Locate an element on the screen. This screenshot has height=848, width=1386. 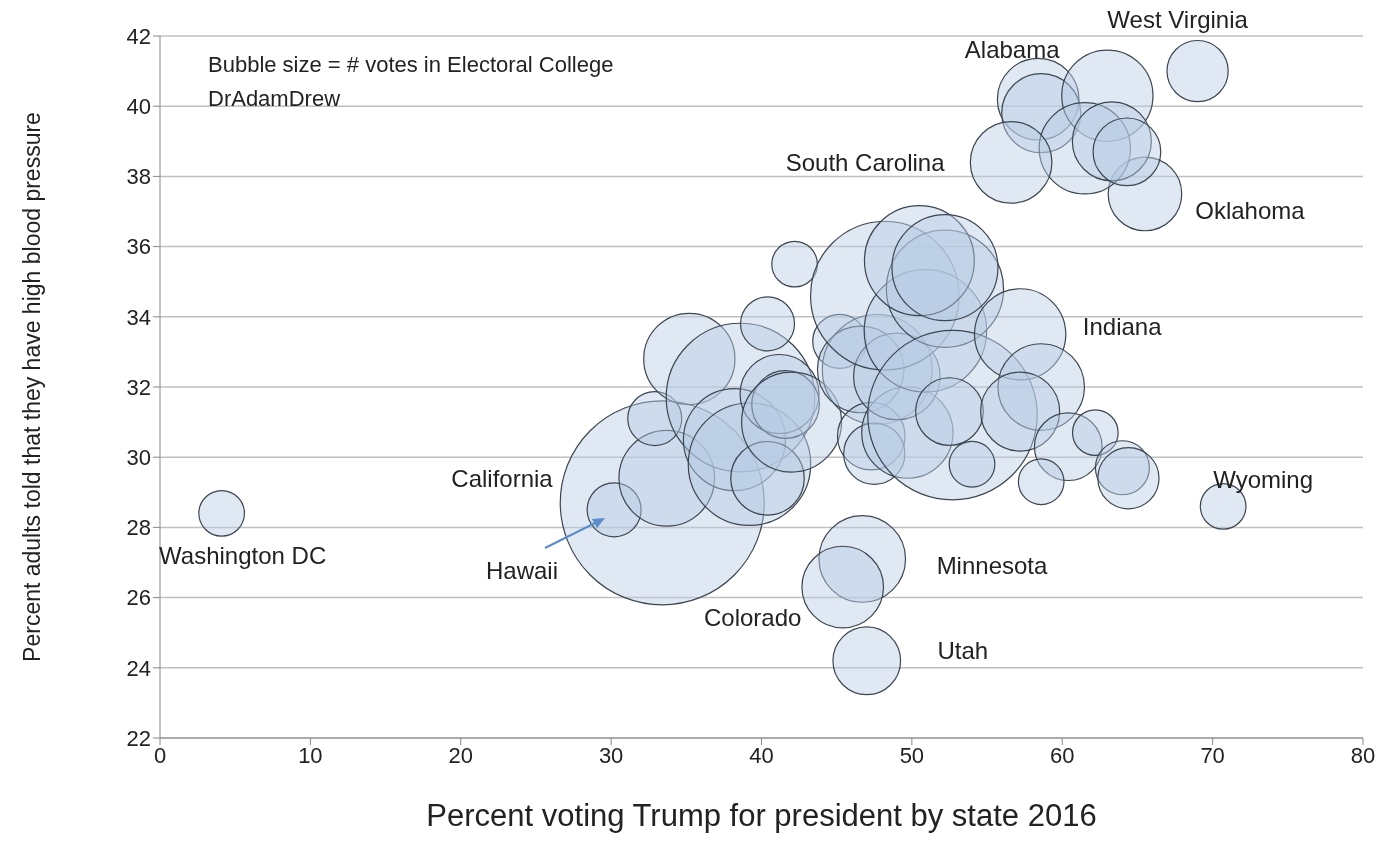
annotation: South Carolina is located at coordinates (865, 162).